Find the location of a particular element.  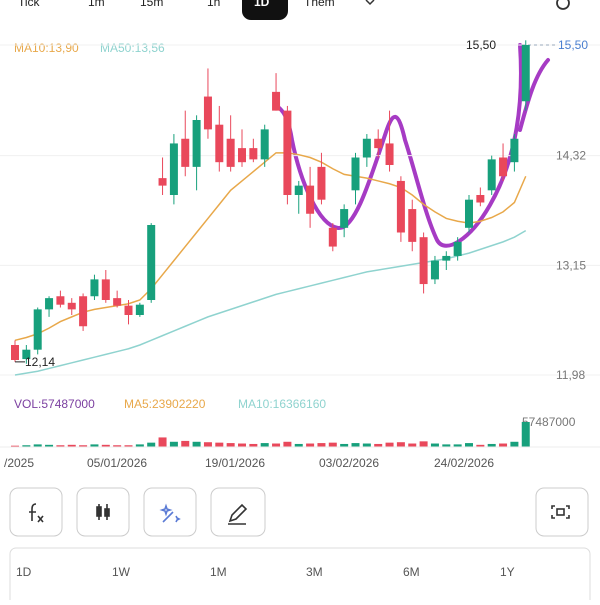

x-tick-label: 05/01/2026 is located at coordinates (117, 463).